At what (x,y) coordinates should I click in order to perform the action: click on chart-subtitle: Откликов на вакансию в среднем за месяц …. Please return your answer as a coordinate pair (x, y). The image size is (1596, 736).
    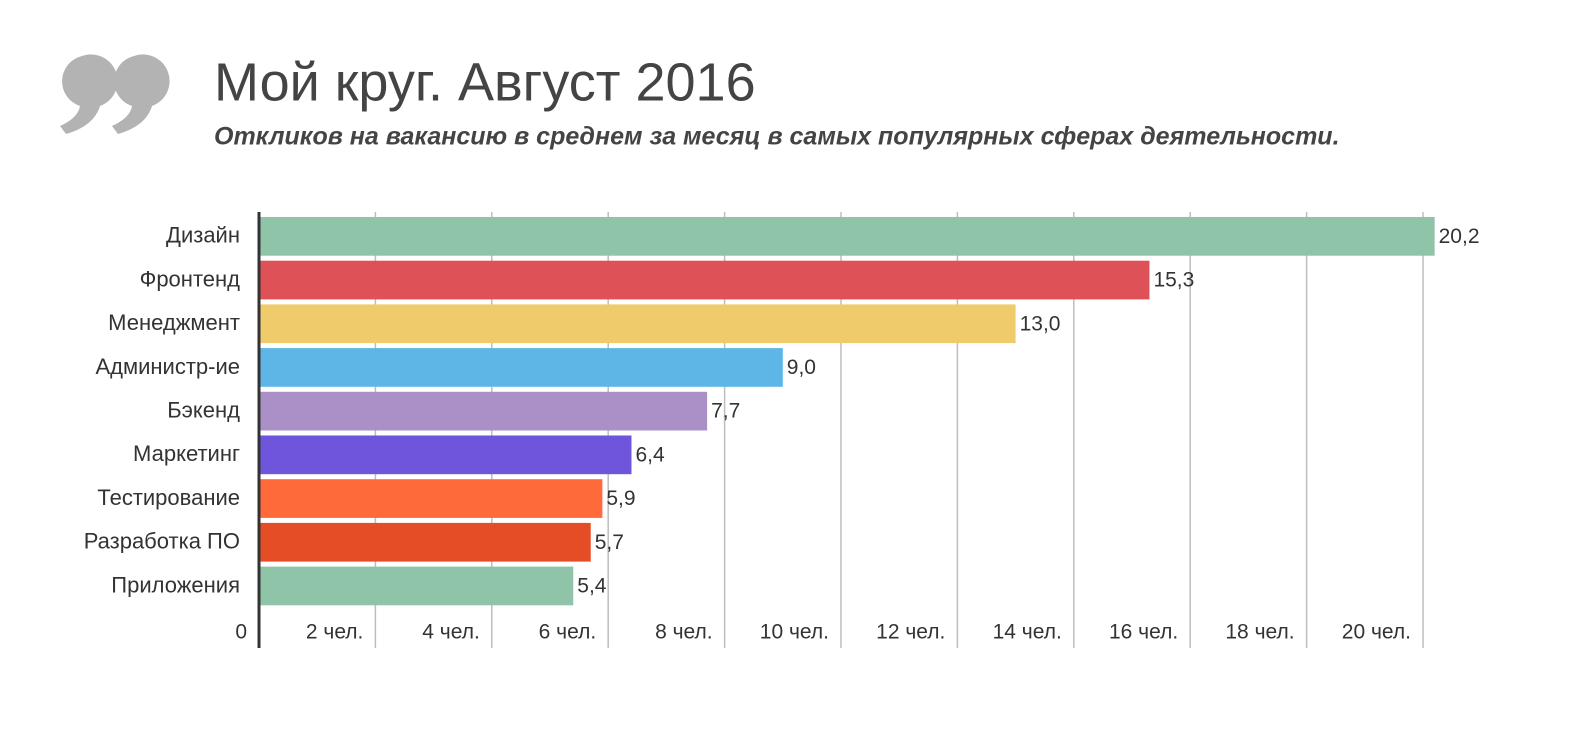
    Looking at the image, I should click on (777, 137).